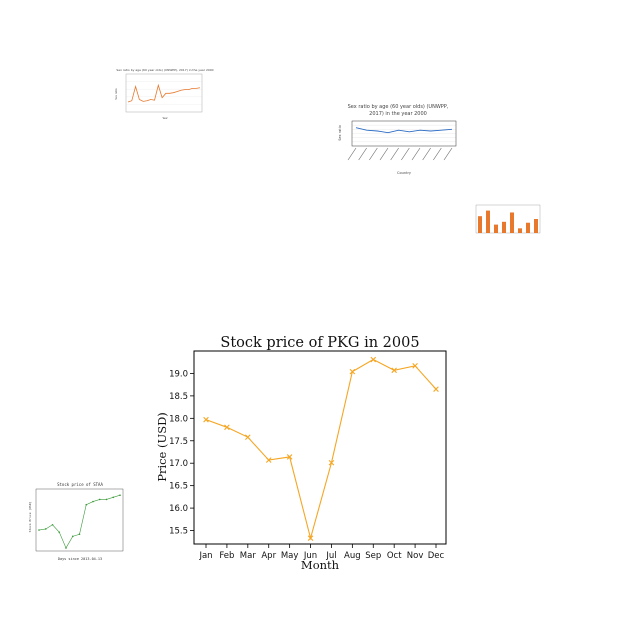 Image resolution: width=640 pixels, height=640 pixels. I want to click on x-axis-label: Days since 2013-04-13, so click(80, 559).